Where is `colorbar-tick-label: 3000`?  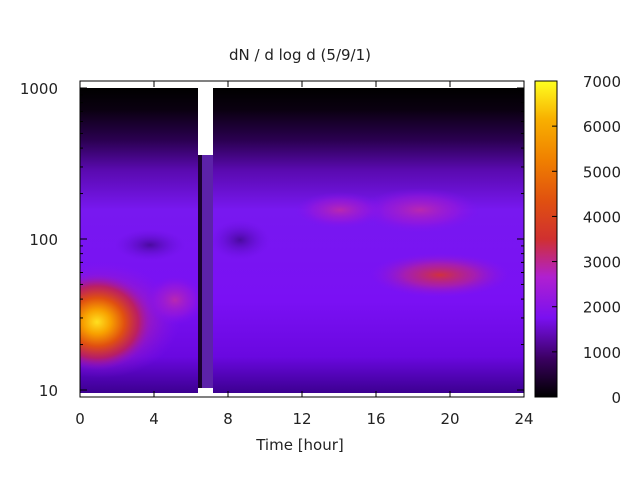
colorbar-tick-label: 3000 is located at coordinates (602, 263).